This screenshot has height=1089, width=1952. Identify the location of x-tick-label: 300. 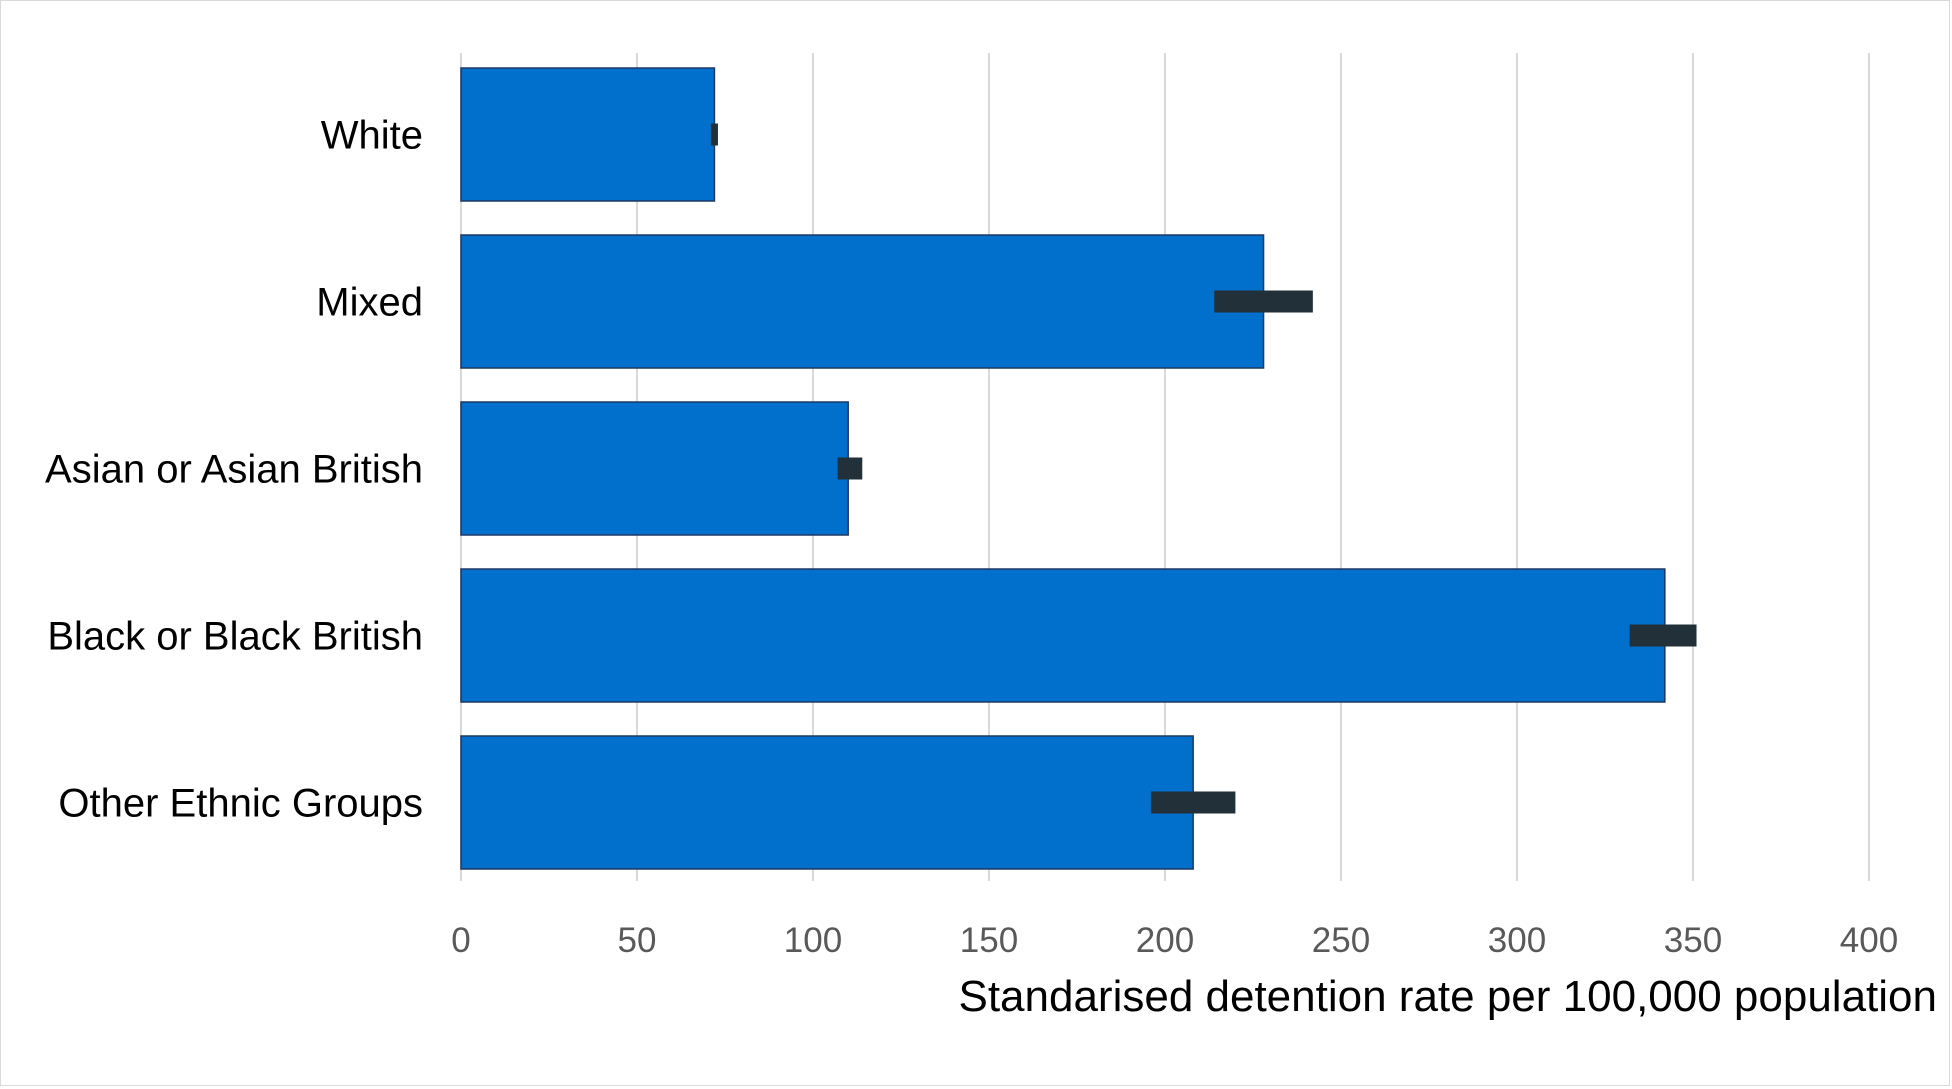
(1517, 940).